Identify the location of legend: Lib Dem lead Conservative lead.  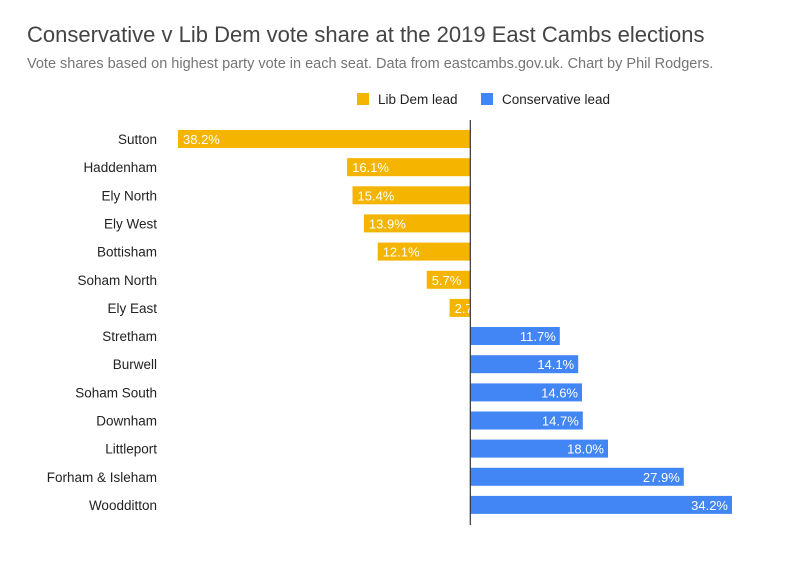
(483, 99).